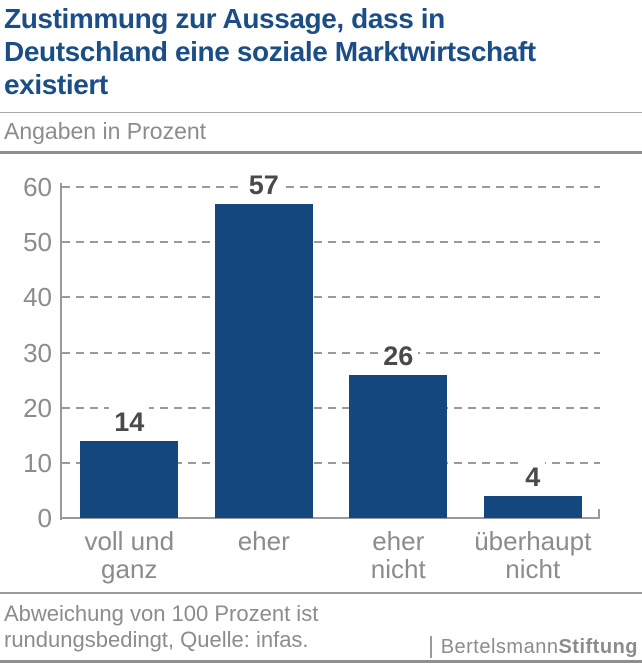  What do you see at coordinates (61, 351) in the screenshot?
I see `y-axis` at bounding box center [61, 351].